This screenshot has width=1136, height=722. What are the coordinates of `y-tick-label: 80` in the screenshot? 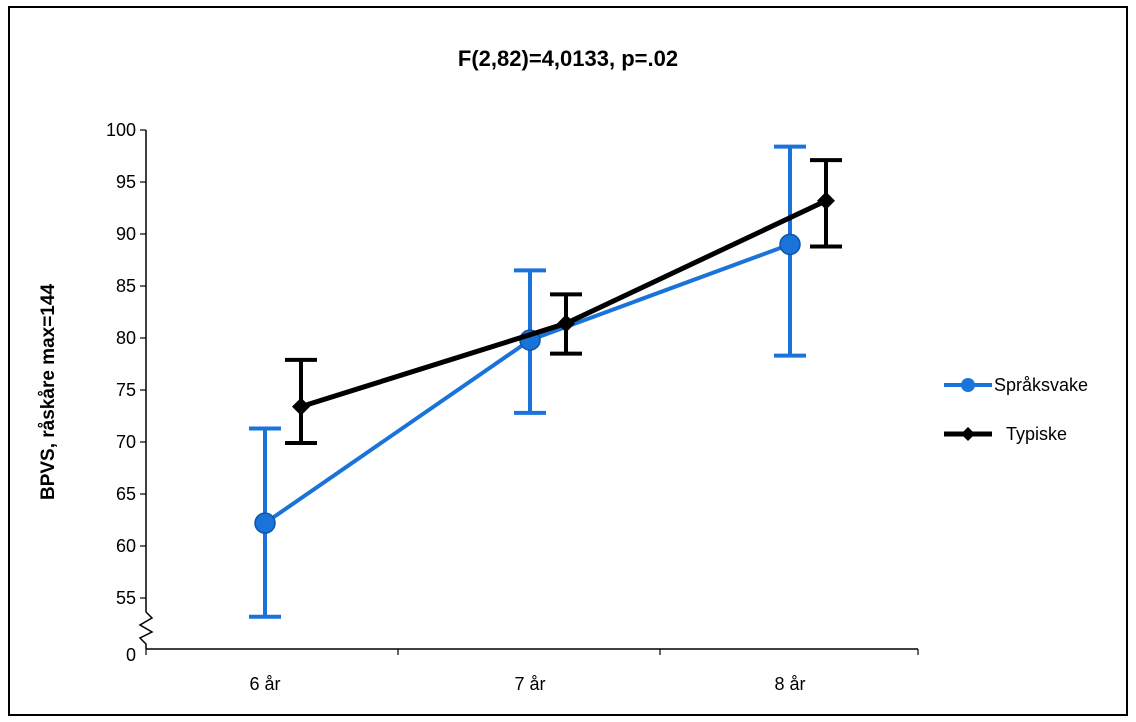 It's located at (126, 338).